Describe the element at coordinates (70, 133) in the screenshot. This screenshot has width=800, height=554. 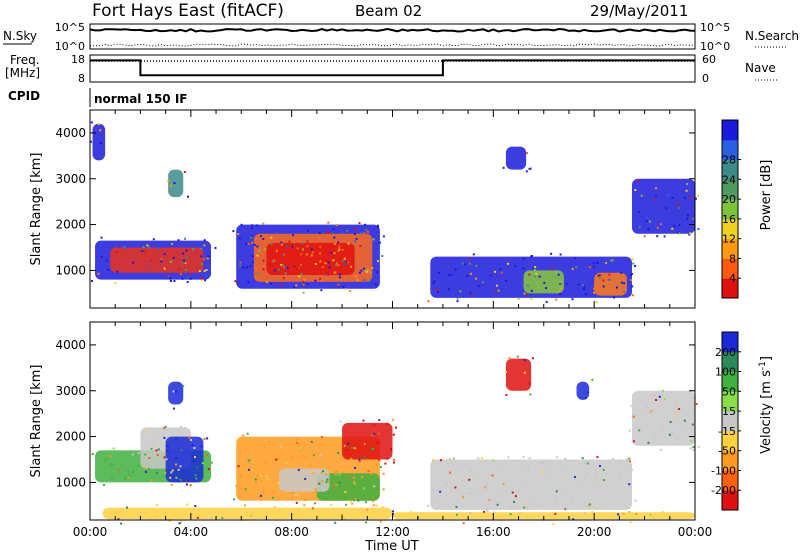
I see `y-tick-label: 4000` at that location.